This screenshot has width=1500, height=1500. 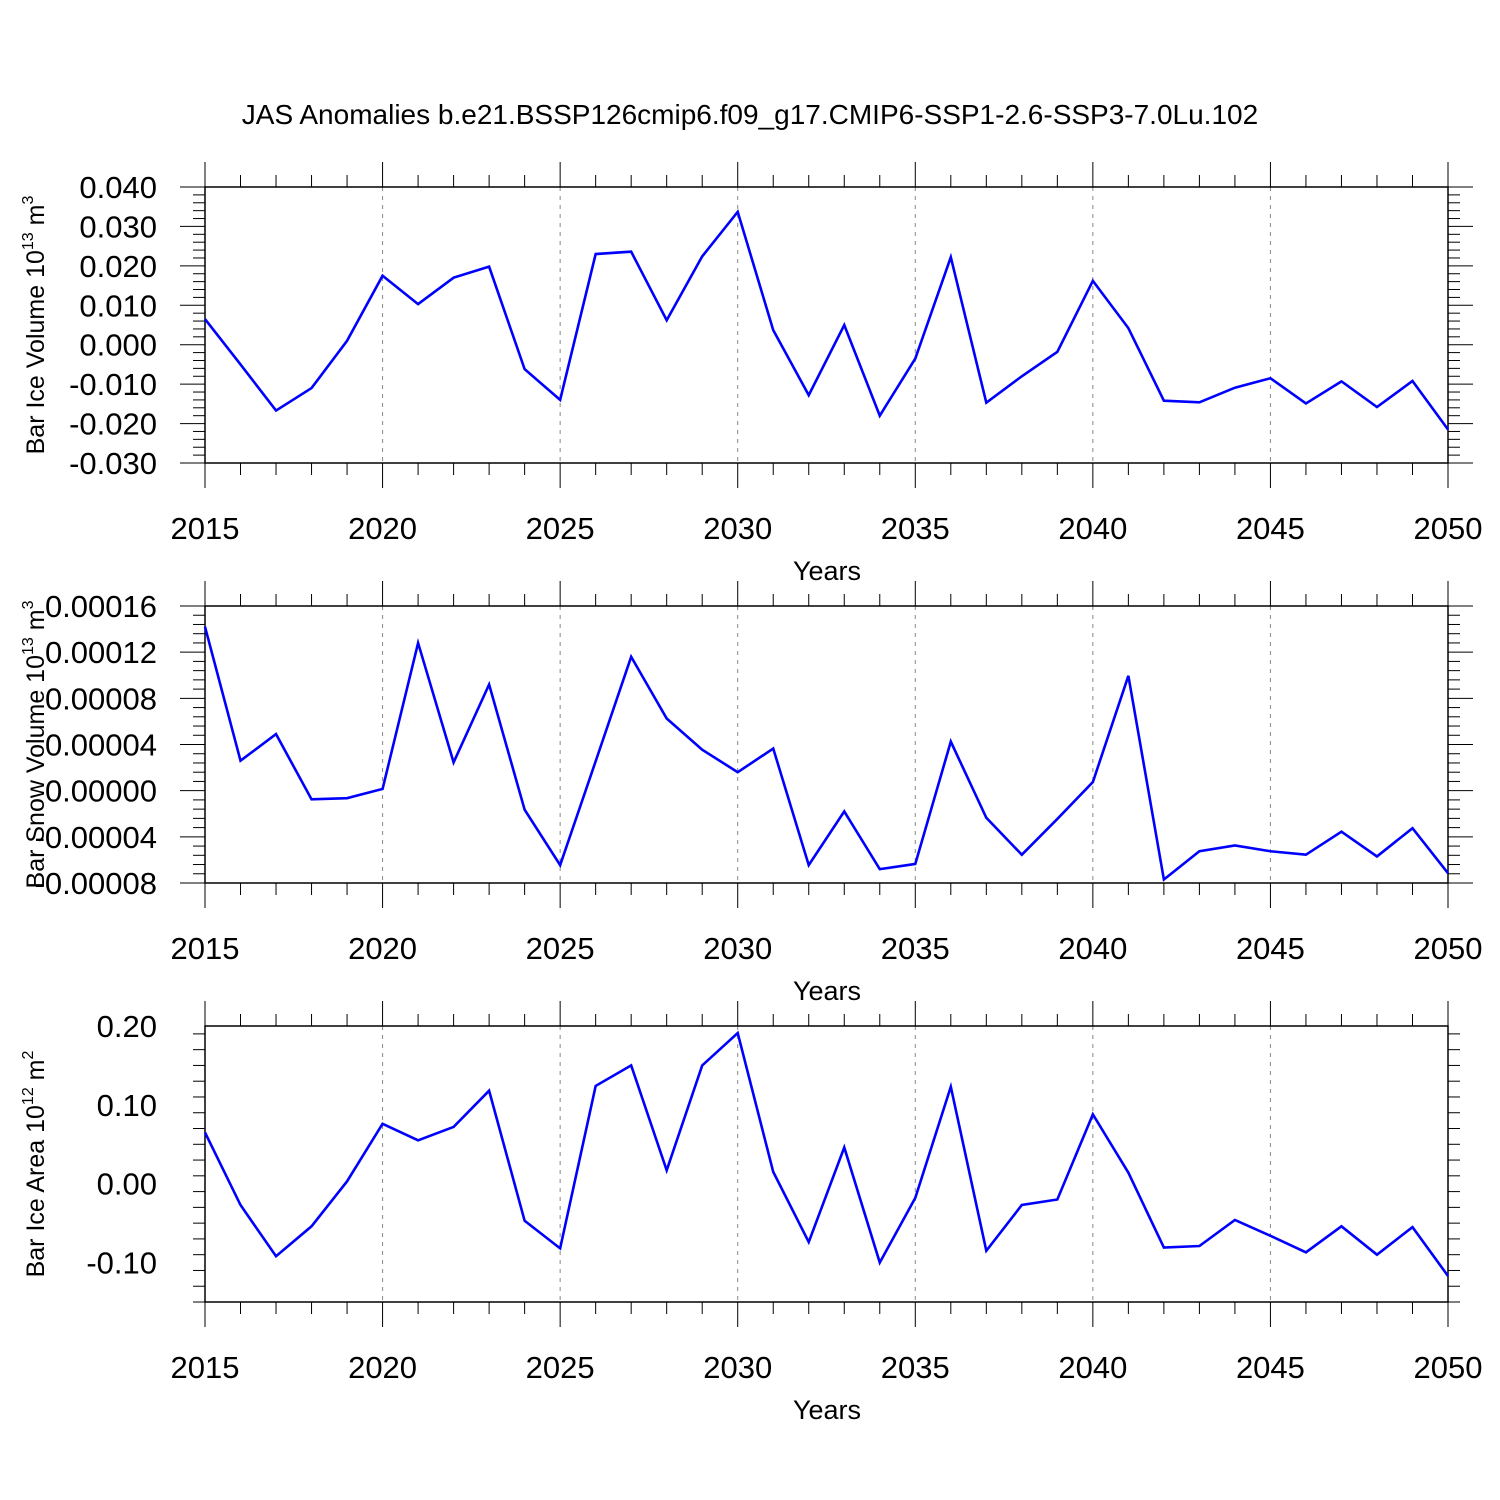 I want to click on y-axis-label: Bar Snow Volume 1013 m3, so click(x=35, y=744).